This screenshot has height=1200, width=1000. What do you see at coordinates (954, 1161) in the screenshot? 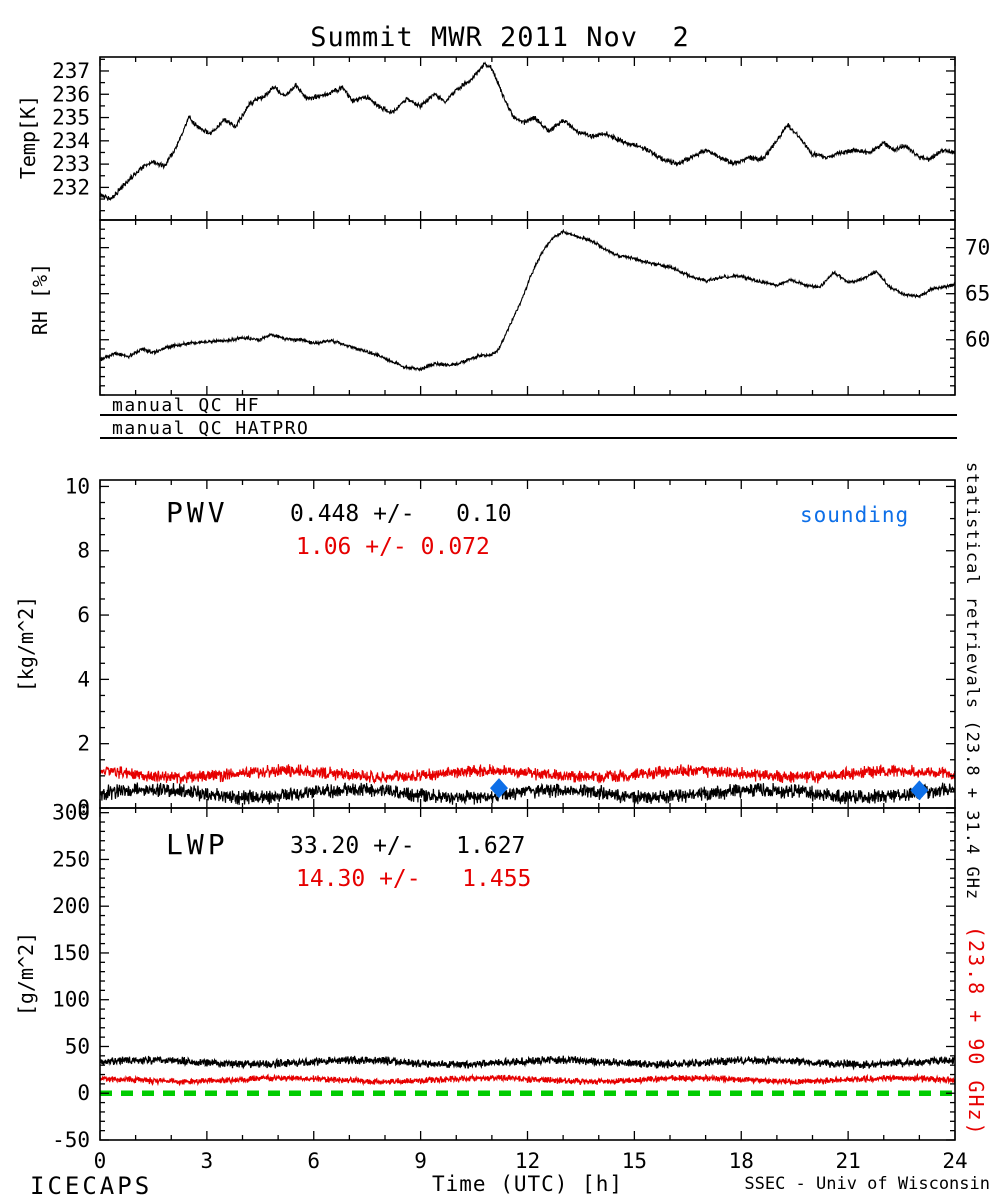
I see `xtick-label: 24` at bounding box center [954, 1161].